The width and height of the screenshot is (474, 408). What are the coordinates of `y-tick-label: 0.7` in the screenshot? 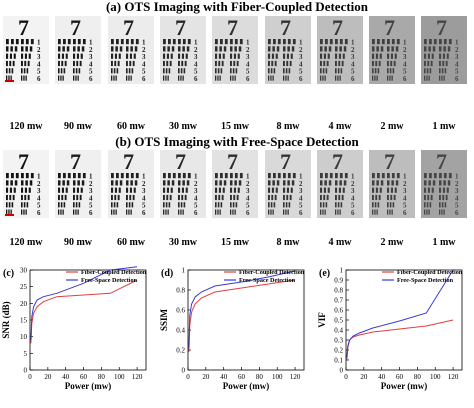 It's located at (338, 301).